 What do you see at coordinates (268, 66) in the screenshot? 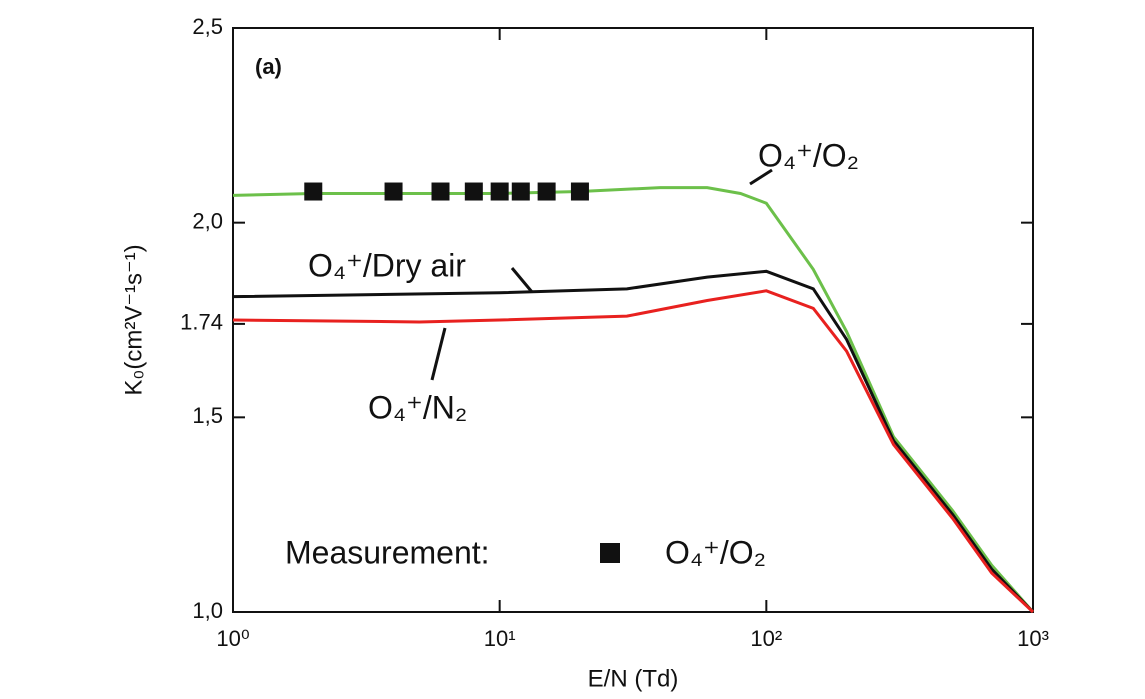
I see `annotation: (a)` at bounding box center [268, 66].